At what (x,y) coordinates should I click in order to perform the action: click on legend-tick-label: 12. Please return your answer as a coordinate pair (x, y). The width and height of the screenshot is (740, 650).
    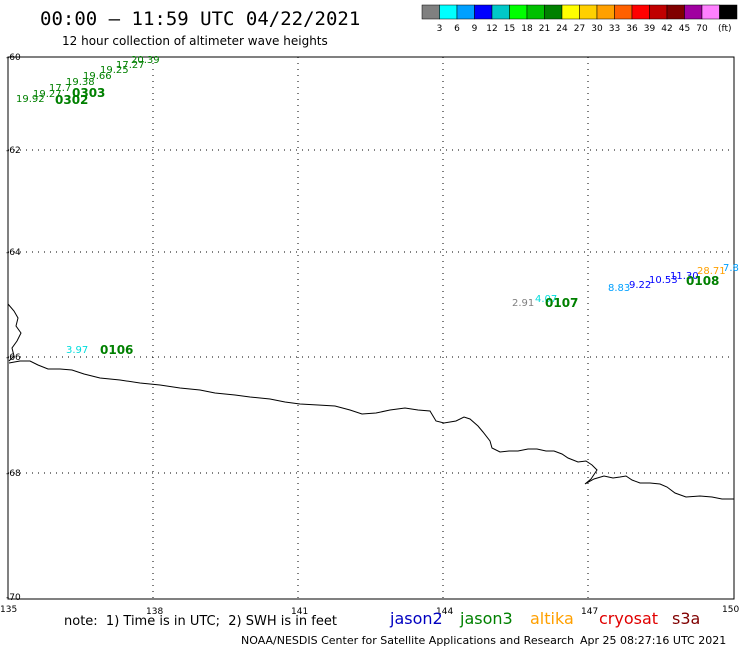
    Looking at the image, I should click on (491, 29).